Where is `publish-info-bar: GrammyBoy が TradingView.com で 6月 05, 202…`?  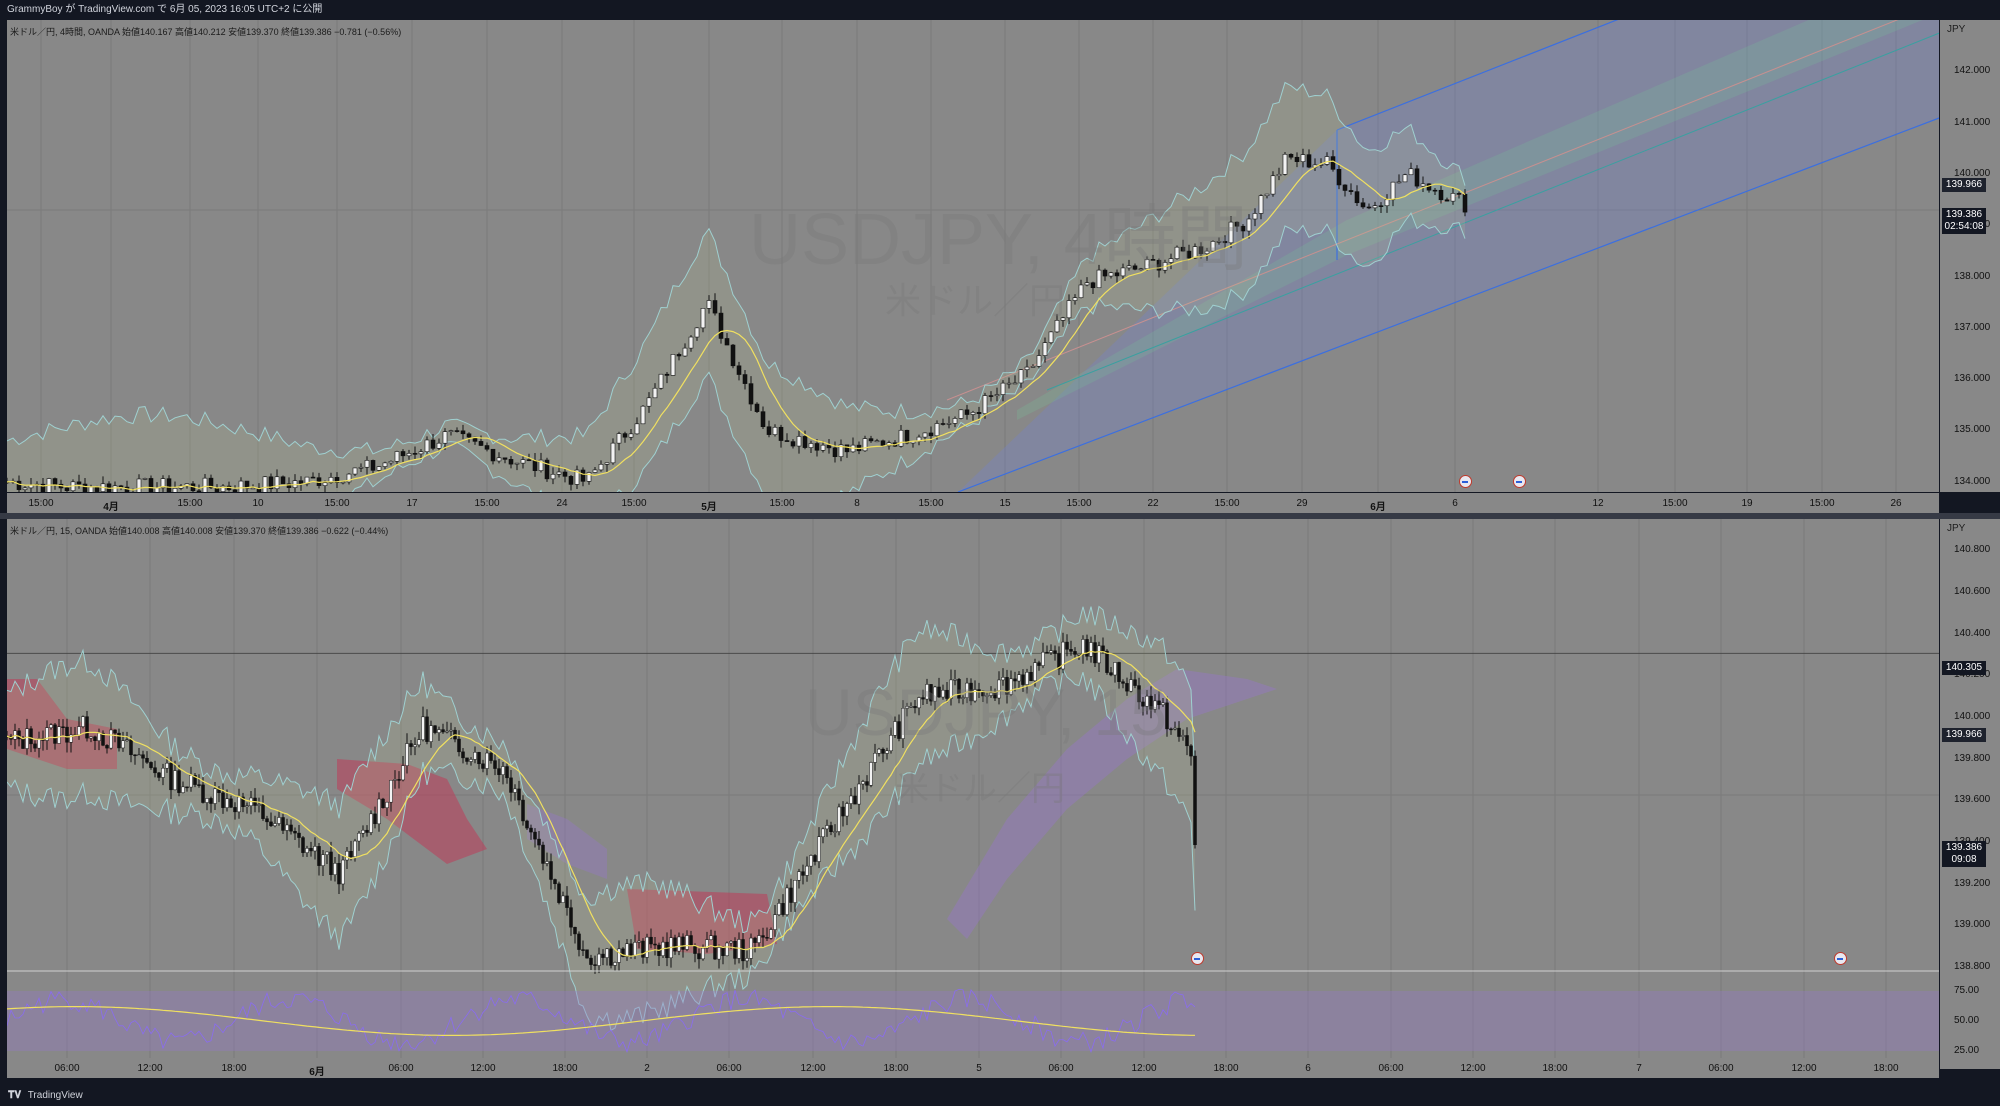
publish-info-bar: GrammyBoy が TradingView.com で 6月 05, 202… is located at coordinates (1000, 10).